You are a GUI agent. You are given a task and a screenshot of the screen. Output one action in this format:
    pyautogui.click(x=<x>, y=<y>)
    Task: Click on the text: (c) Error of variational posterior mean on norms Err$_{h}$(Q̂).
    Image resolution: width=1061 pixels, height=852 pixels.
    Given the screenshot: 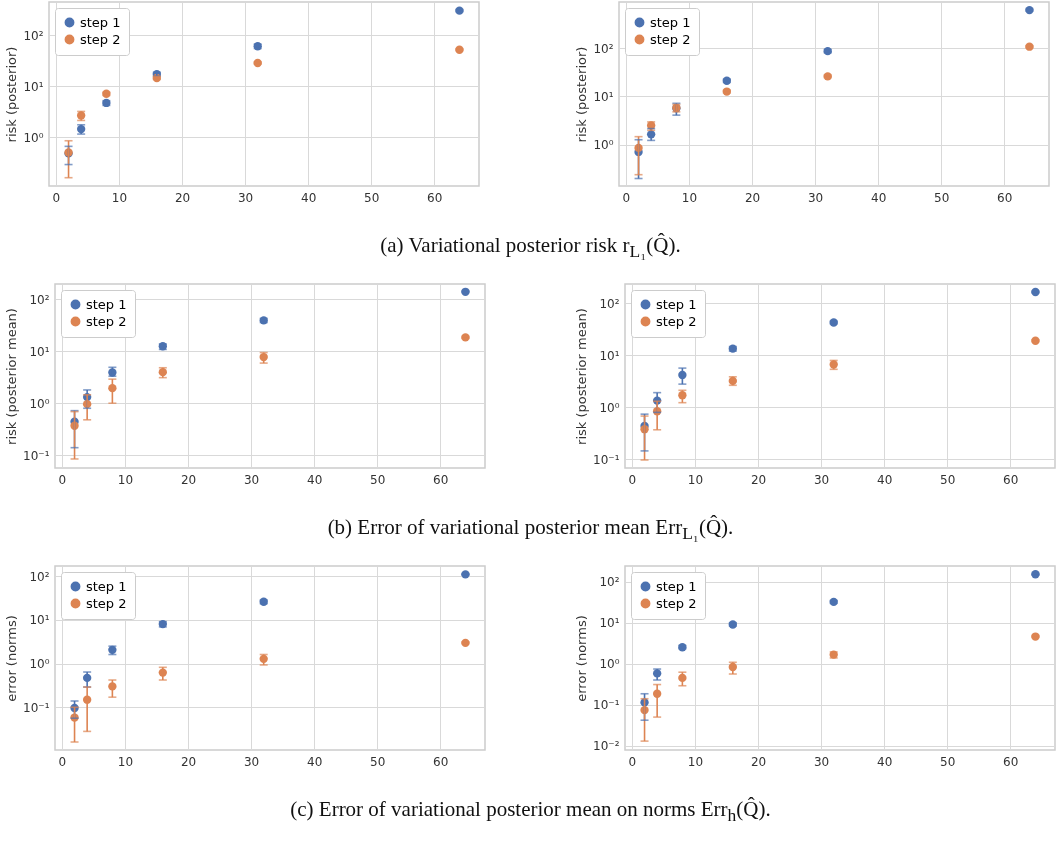 What is the action you would take?
    pyautogui.click(x=530, y=812)
    